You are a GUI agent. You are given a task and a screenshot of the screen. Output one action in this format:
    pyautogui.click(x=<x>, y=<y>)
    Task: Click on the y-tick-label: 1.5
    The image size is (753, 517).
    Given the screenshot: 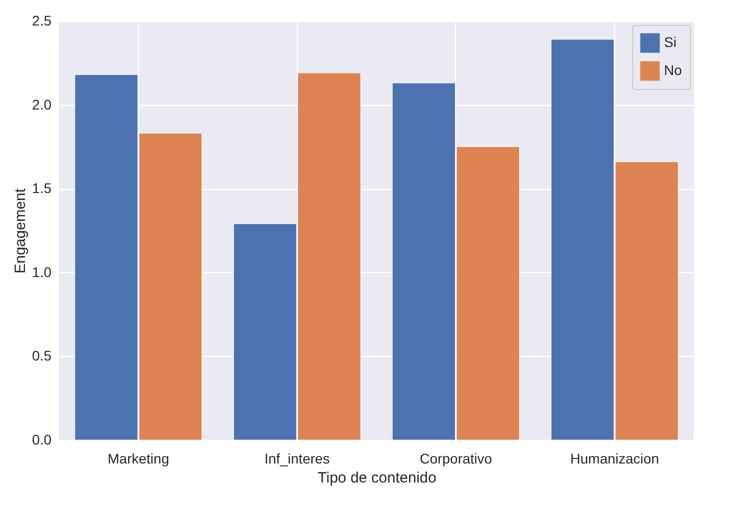 What is the action you would take?
    pyautogui.click(x=42, y=188)
    